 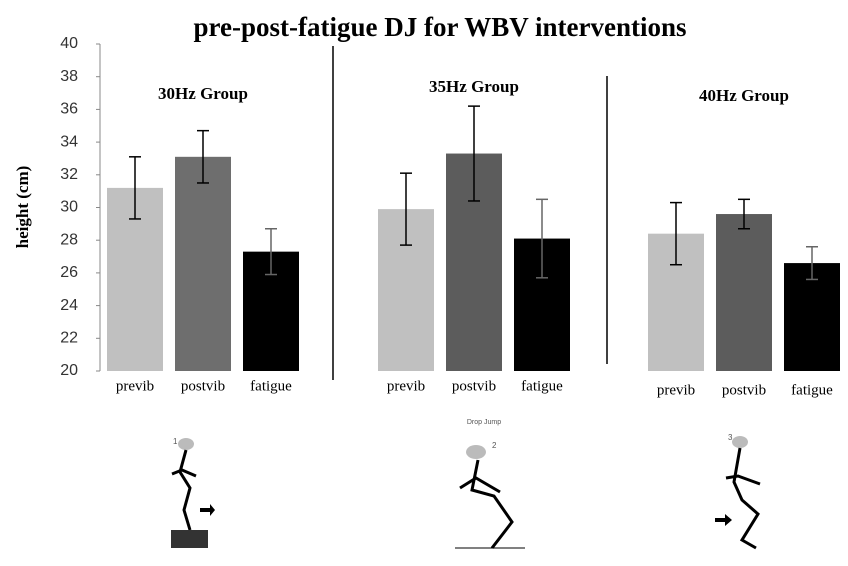 What do you see at coordinates (484, 422) in the screenshot?
I see `figure-caption: Drop Jump` at bounding box center [484, 422].